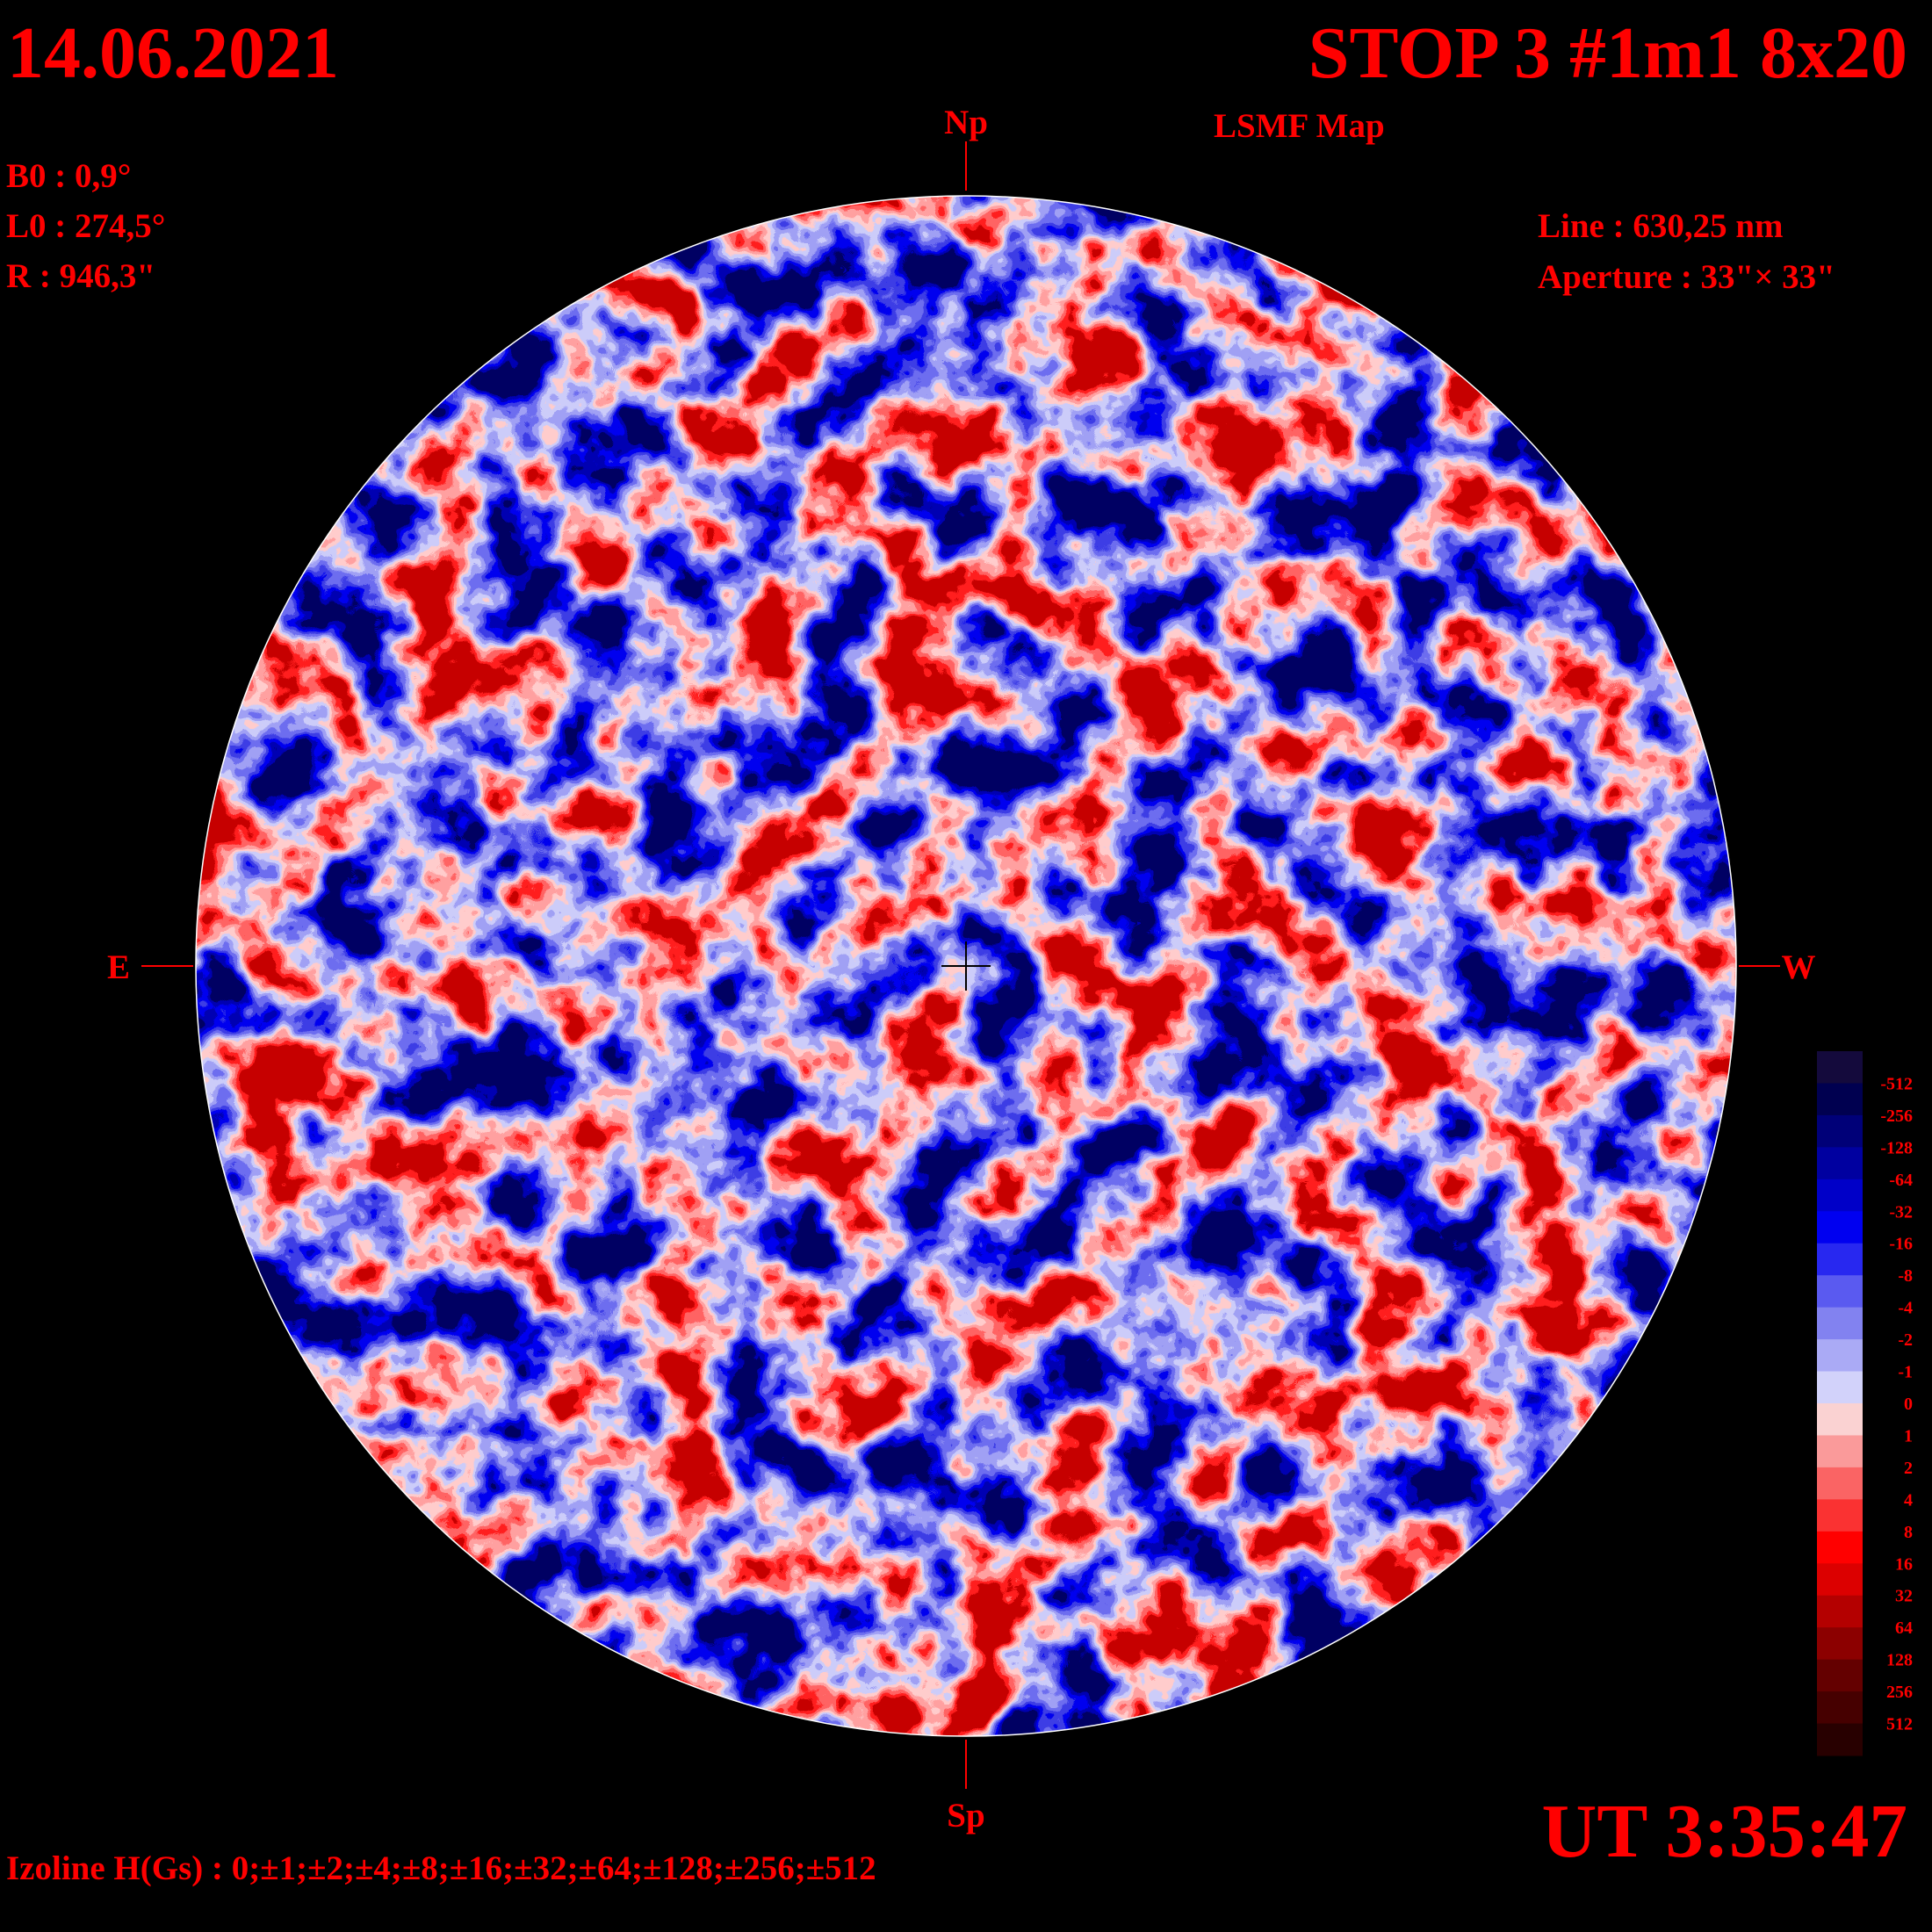  Describe the element at coordinates (1901, 1180) in the screenshot. I see `colorbar-label: -64` at that location.